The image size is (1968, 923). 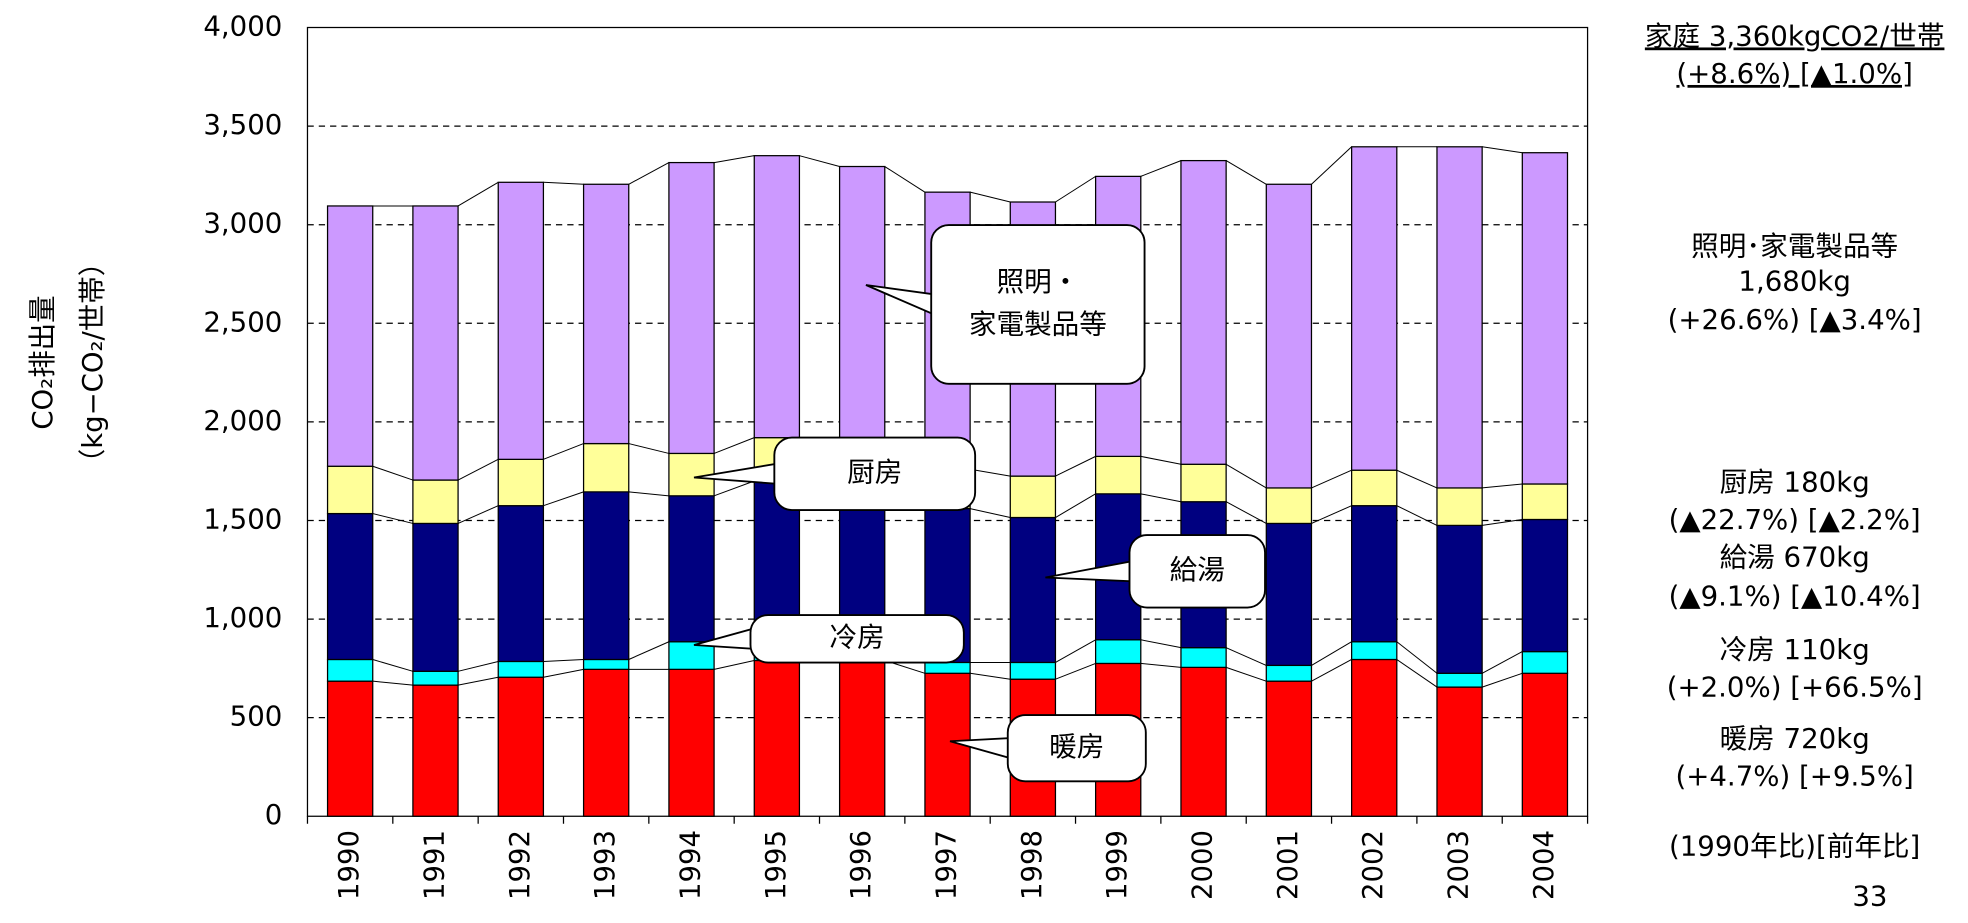 What do you see at coordinates (690, 865) in the screenshot?
I see `x-tick-label: 1994` at bounding box center [690, 865].